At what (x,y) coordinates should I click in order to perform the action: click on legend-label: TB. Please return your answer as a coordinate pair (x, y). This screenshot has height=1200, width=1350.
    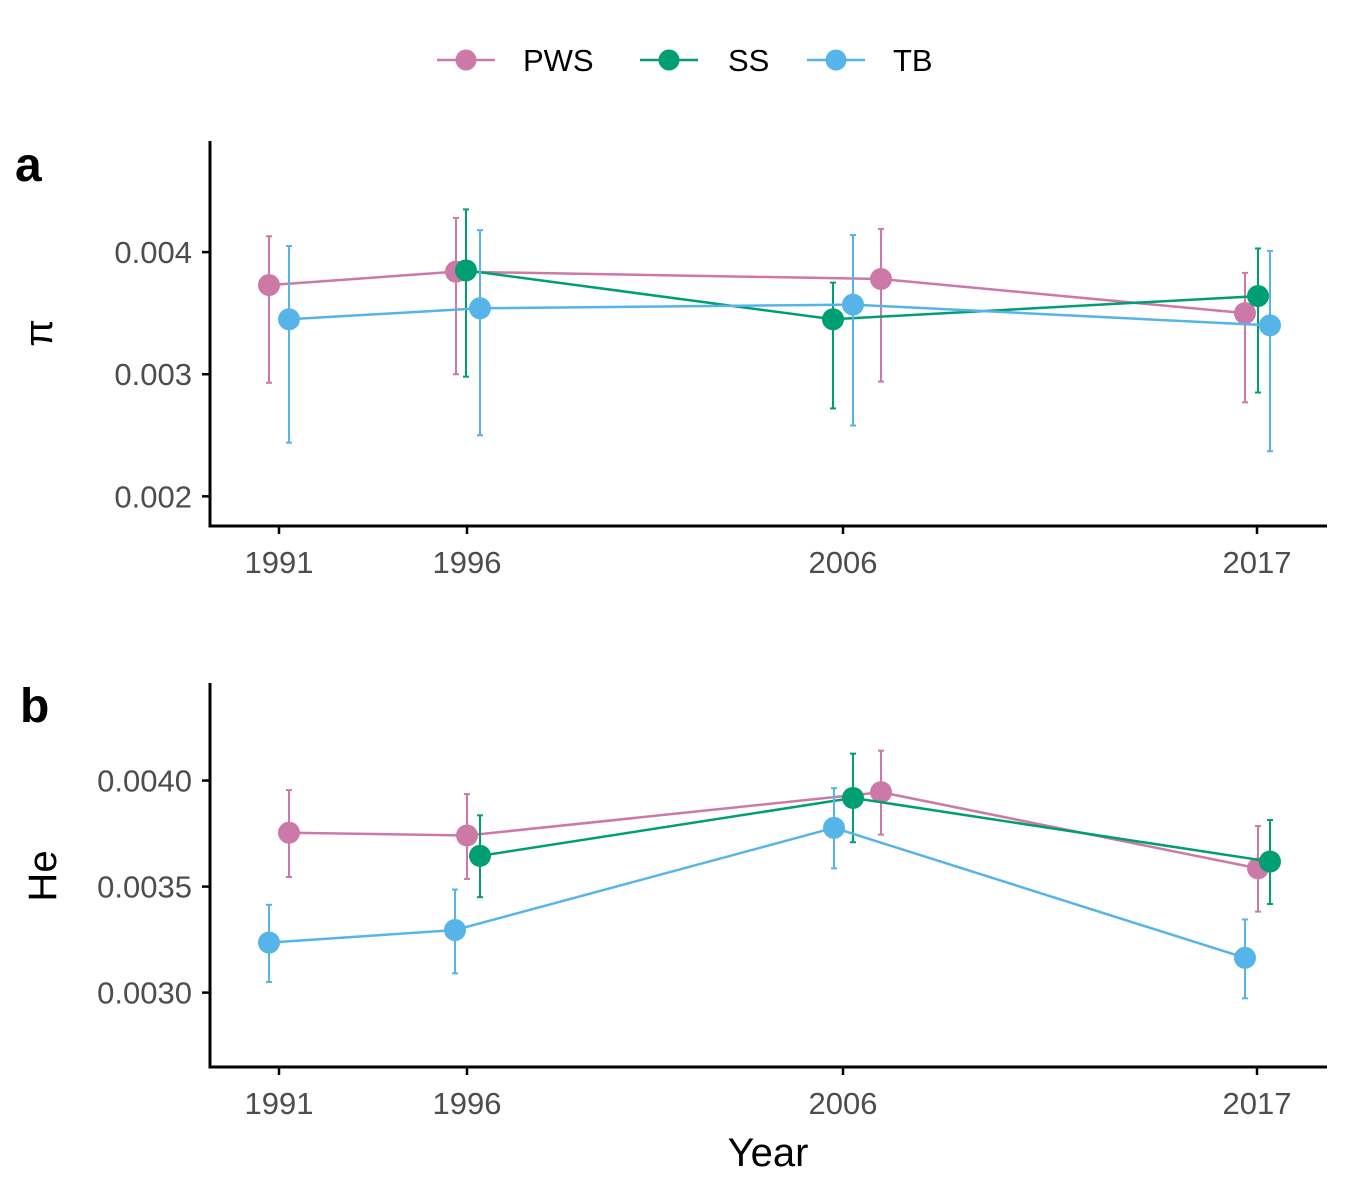
    Looking at the image, I should click on (913, 60).